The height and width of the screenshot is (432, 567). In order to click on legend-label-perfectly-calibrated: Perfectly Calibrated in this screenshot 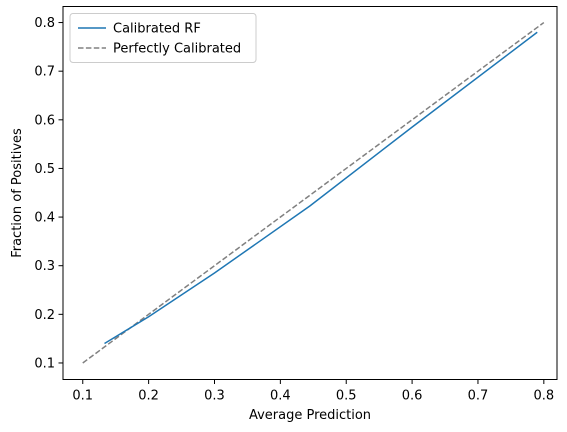, I will do `click(177, 49)`.